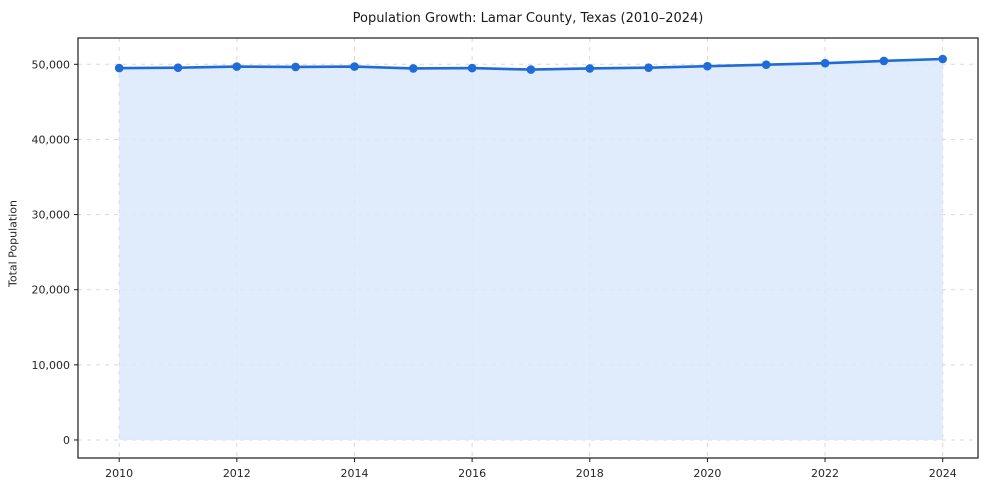 This screenshot has height=500, width=1000. I want to click on x-tick-label: 2014, so click(354, 473).